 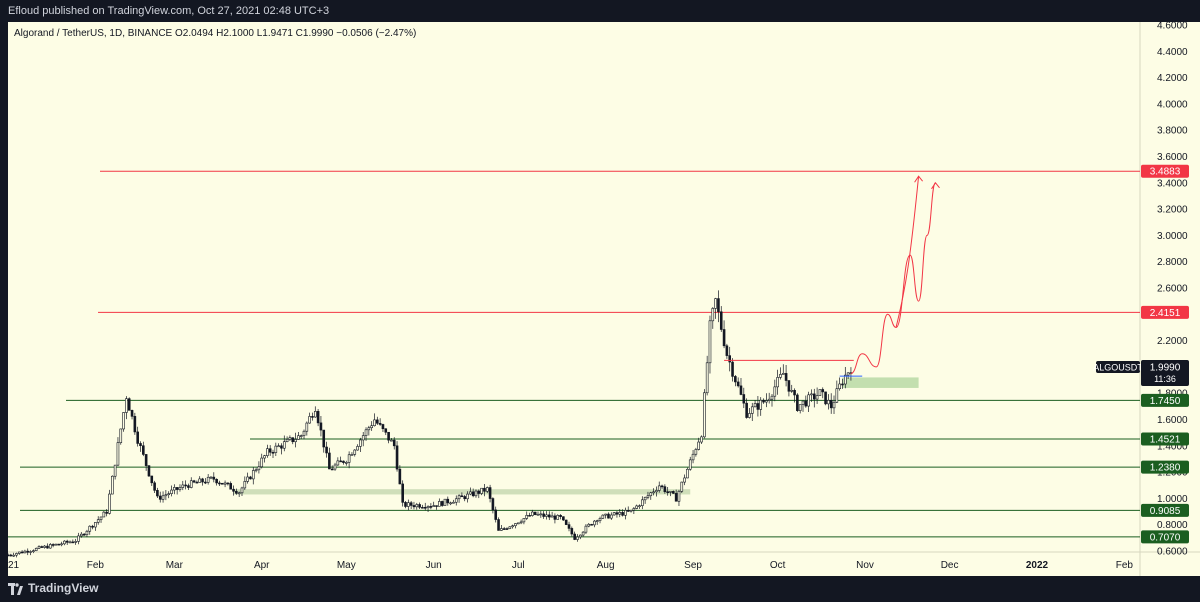 What do you see at coordinates (1172, 499) in the screenshot?
I see `y-tick-label: 1.0000` at bounding box center [1172, 499].